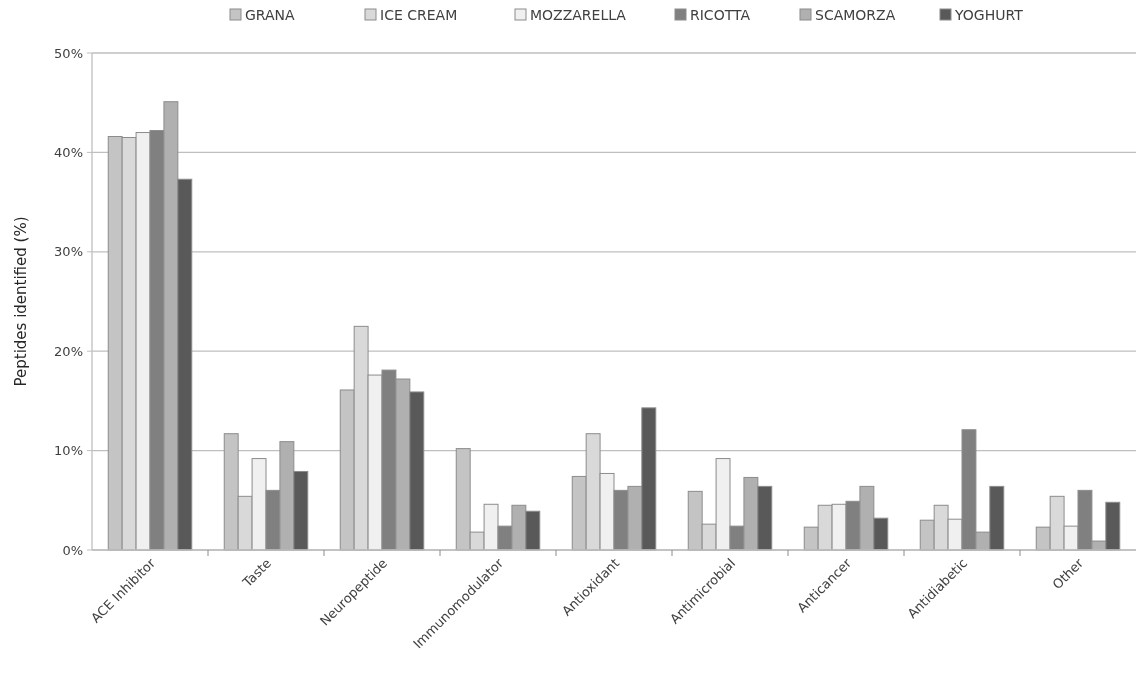  Describe the element at coordinates (855, 14) in the screenshot. I see `legend-label: SCAMORZA` at that location.